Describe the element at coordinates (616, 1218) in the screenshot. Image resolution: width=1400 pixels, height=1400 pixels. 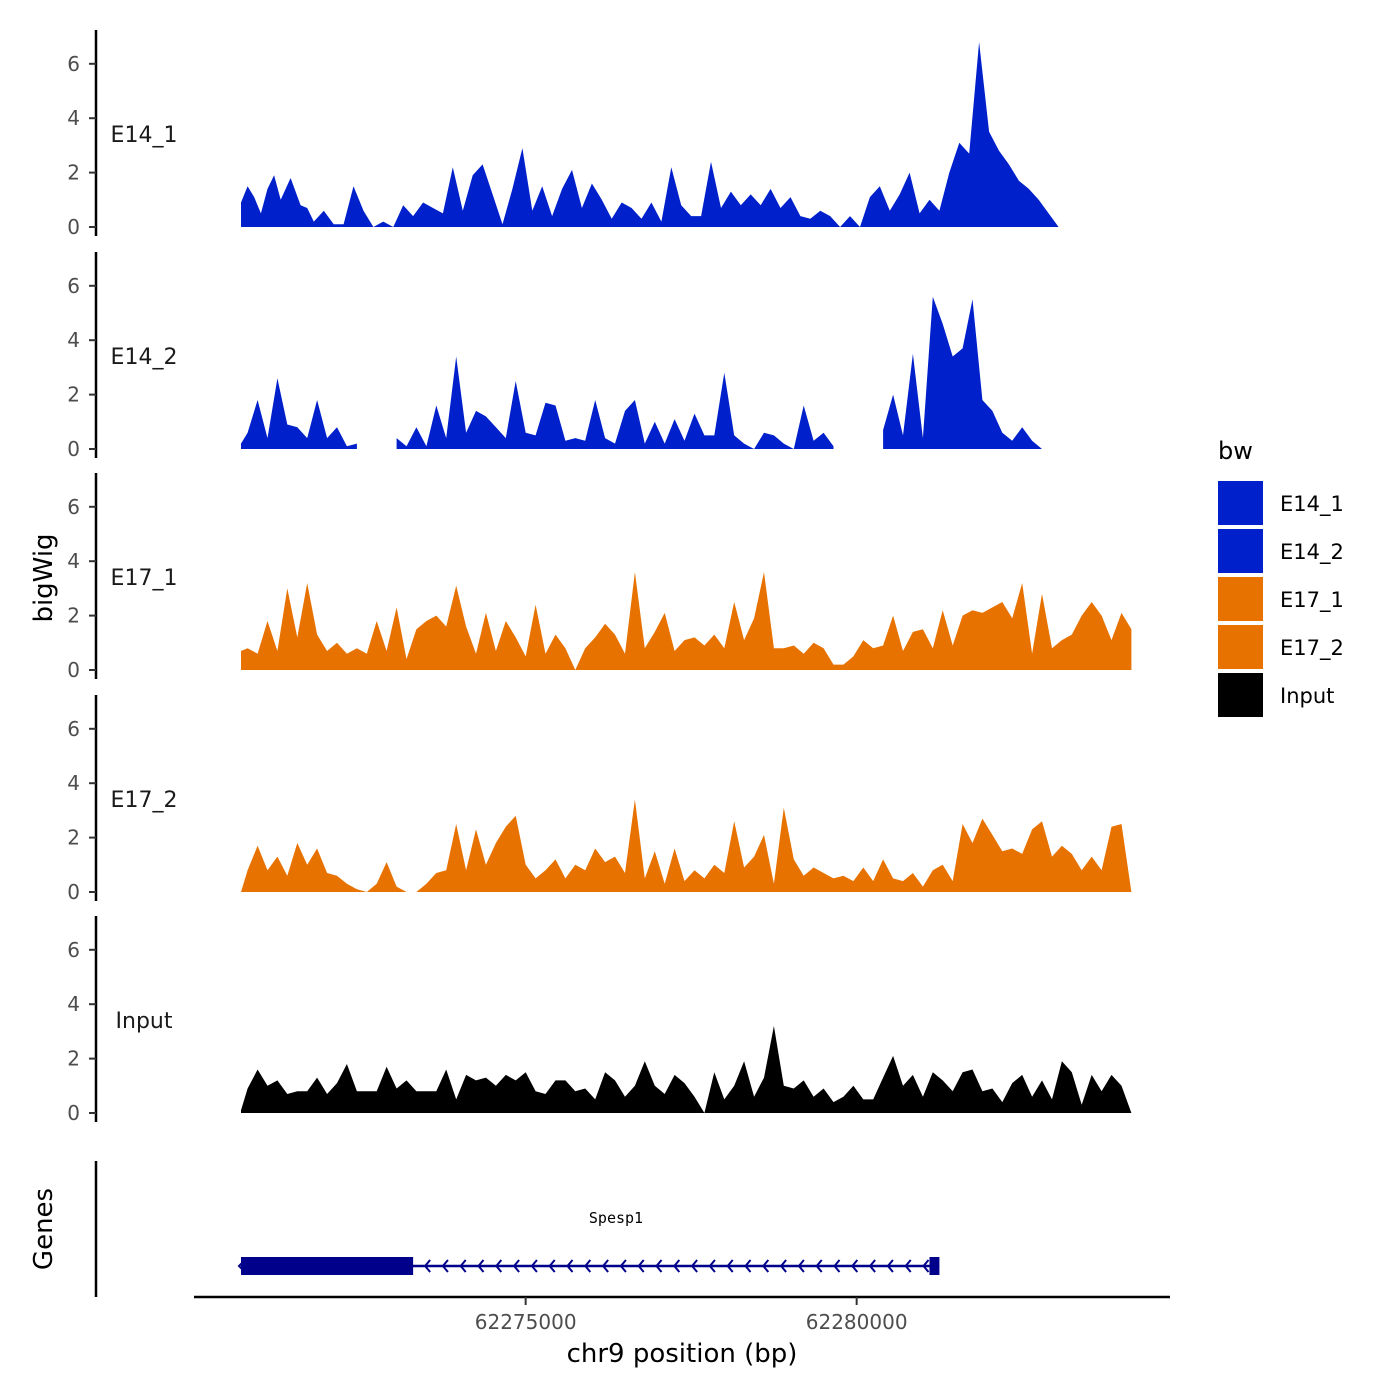
I see `gene-label: Spesp1` at that location.